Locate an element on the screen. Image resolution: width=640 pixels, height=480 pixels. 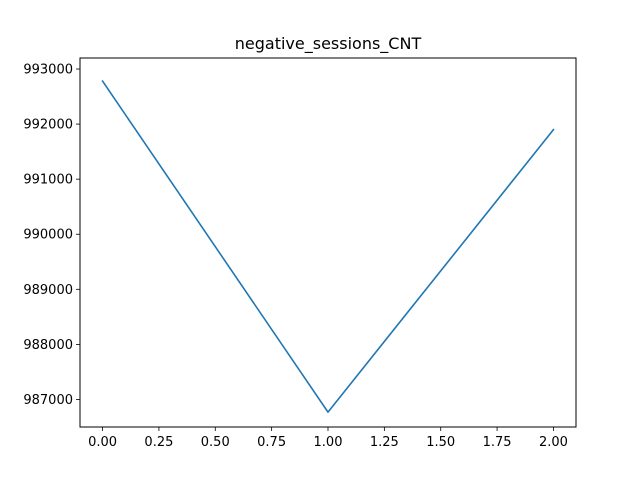
x-tick-label: 1.25 is located at coordinates (384, 442).